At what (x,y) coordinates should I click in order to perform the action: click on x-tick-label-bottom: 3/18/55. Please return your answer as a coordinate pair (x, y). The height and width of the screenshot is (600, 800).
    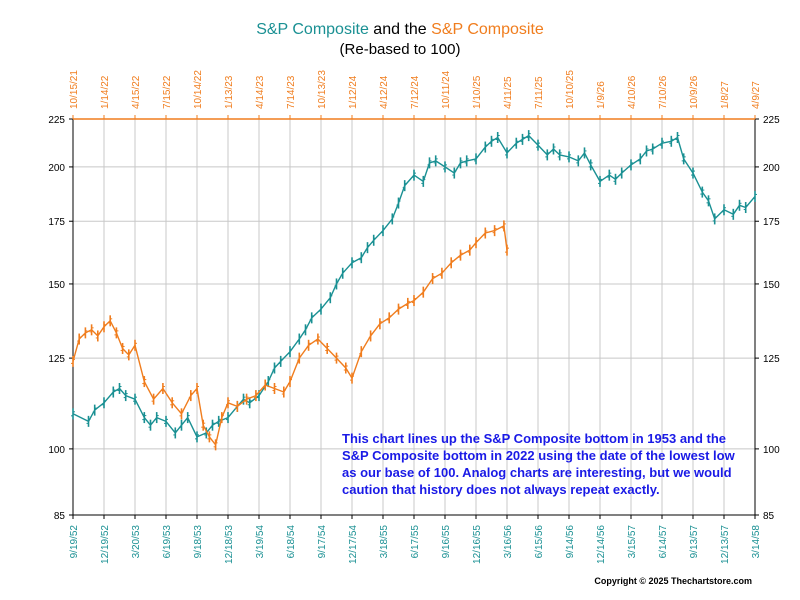
    Looking at the image, I should click on (384, 542).